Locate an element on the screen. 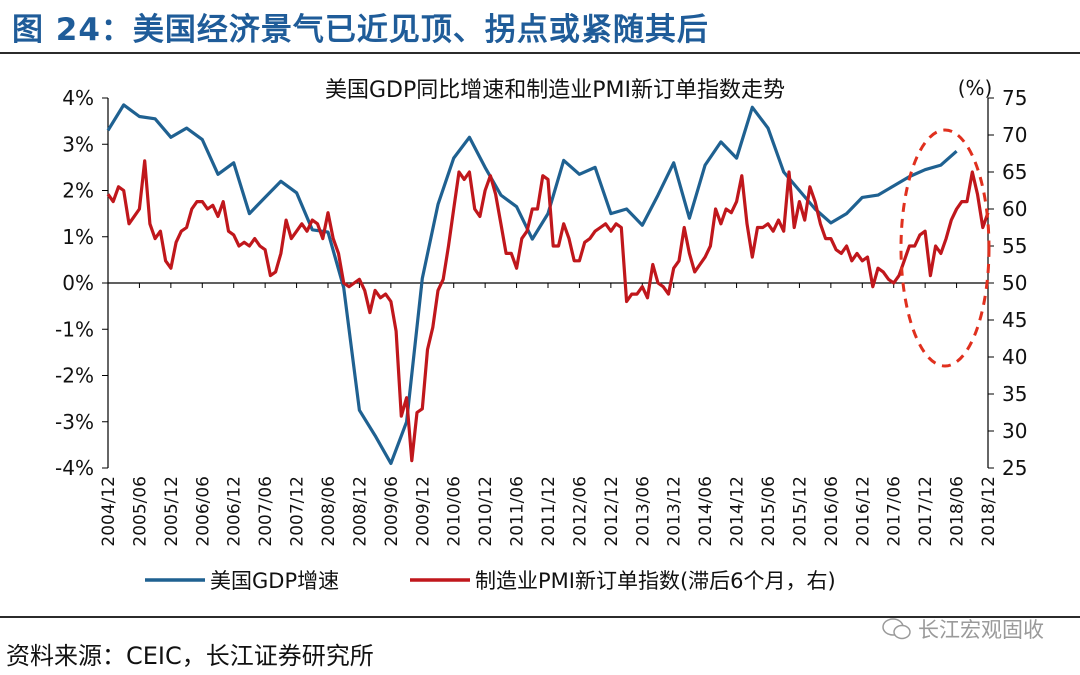 The width and height of the screenshot is (1080, 675). right-tick-label: 35 is located at coordinates (1014, 394).